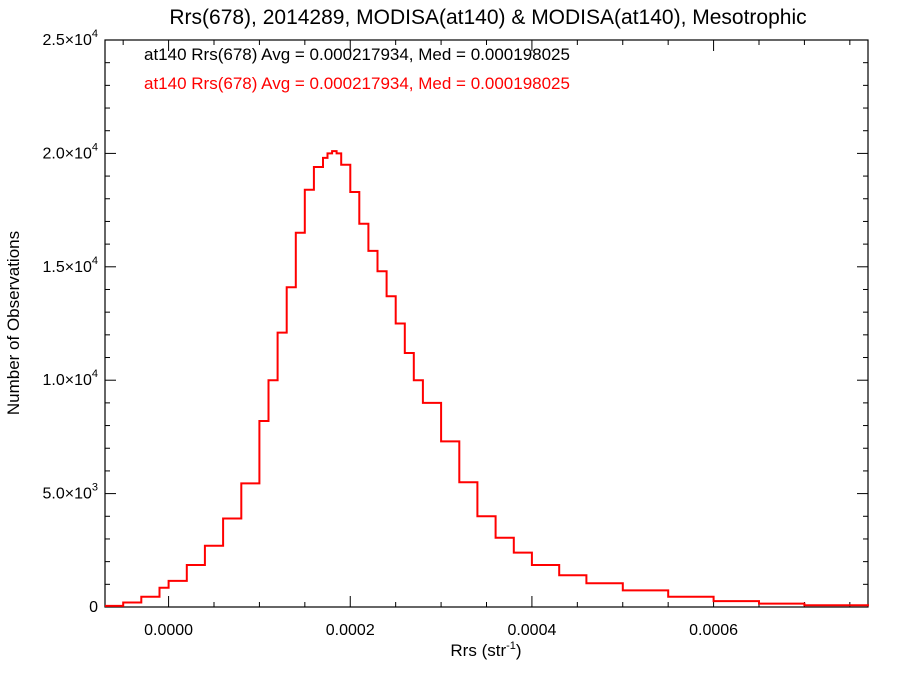 The width and height of the screenshot is (900, 675). Describe the element at coordinates (70, 378) in the screenshot. I see `y-tick-label-2: 1.0×10⁴` at that location.